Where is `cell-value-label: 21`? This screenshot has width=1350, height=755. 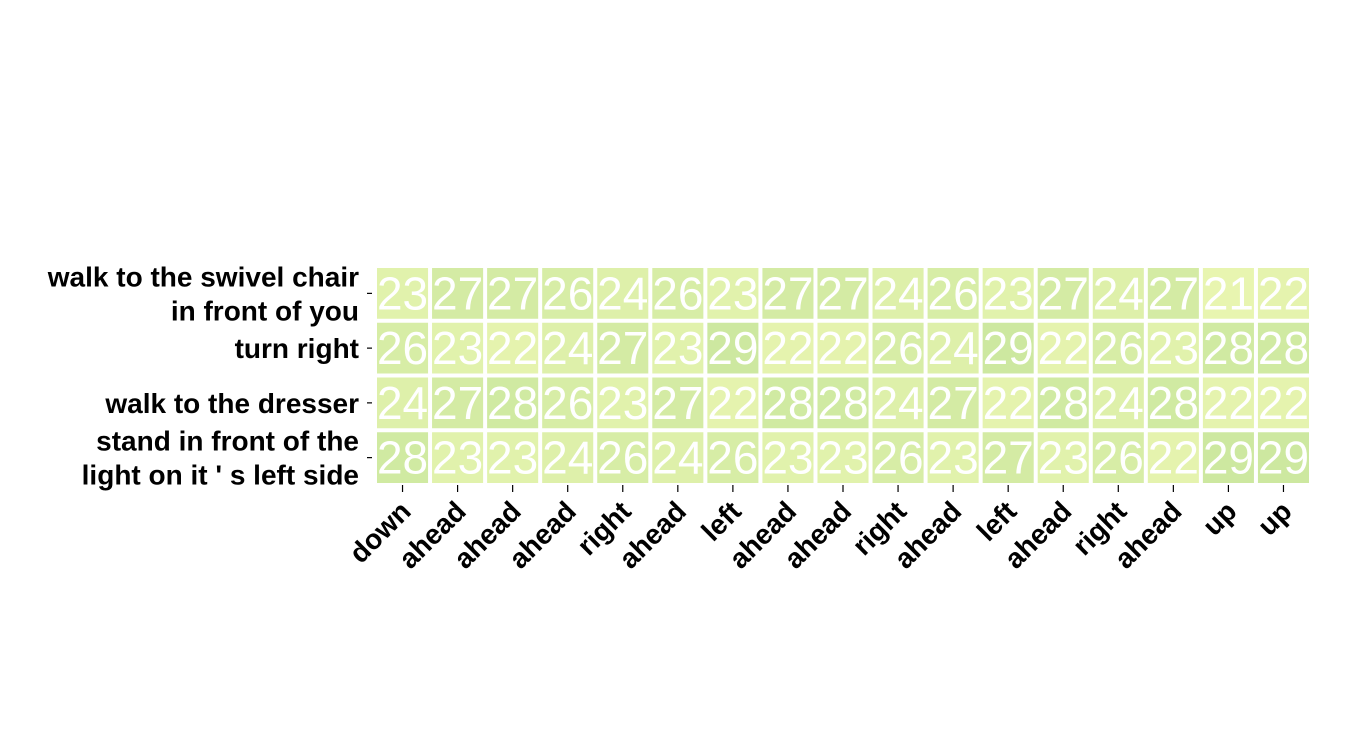 cell-value-label: 21 is located at coordinates (1228, 293).